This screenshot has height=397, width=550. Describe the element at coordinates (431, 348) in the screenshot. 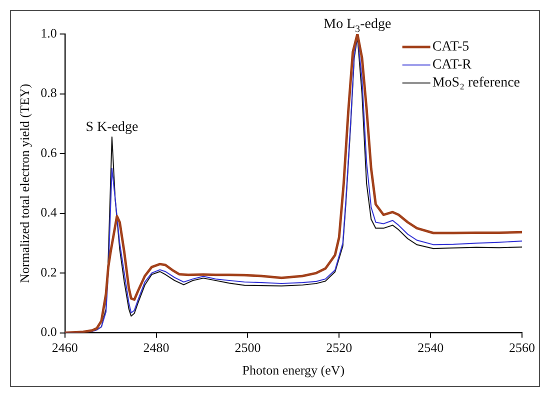

I see `x-tick-label: 2540` at that location.